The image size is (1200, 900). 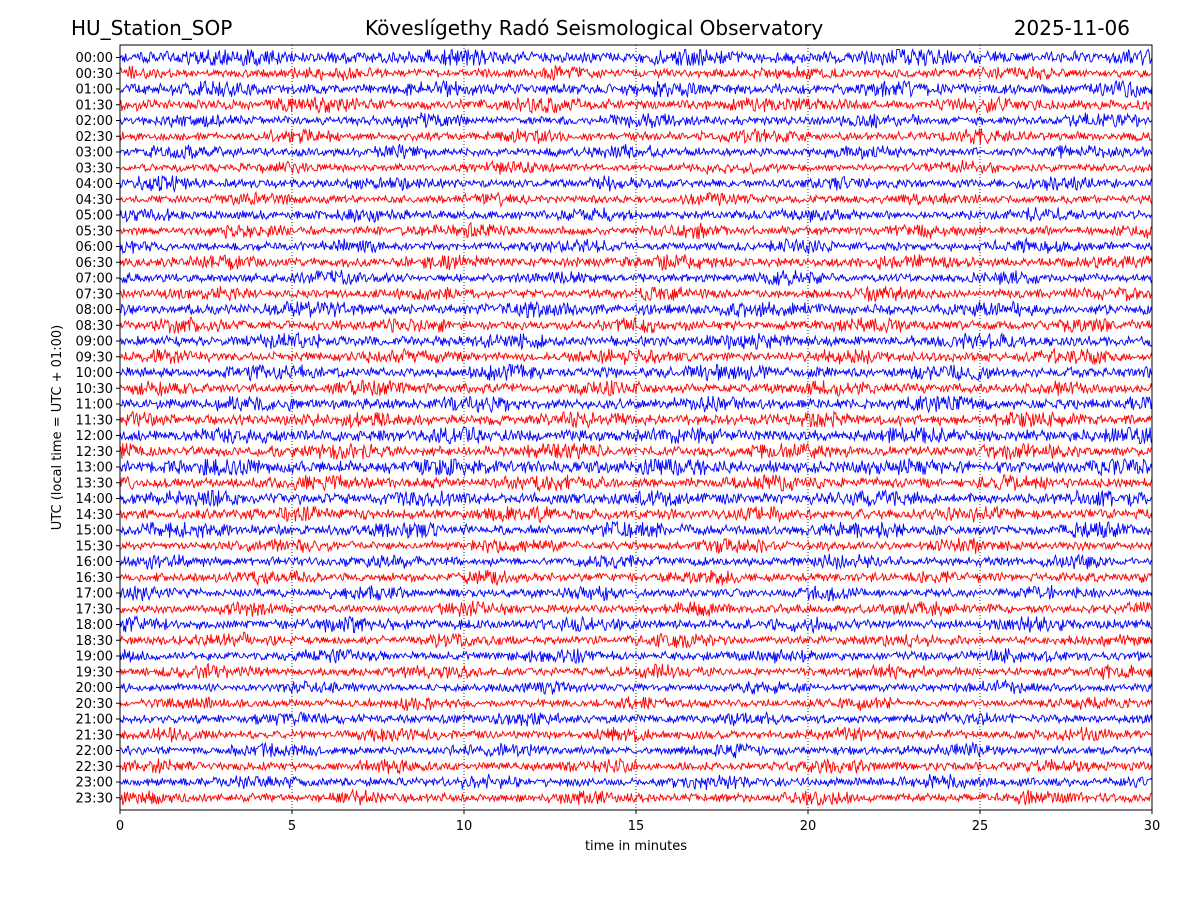 What do you see at coordinates (94, 515) in the screenshot?
I see `row-label: 14:30` at bounding box center [94, 515].